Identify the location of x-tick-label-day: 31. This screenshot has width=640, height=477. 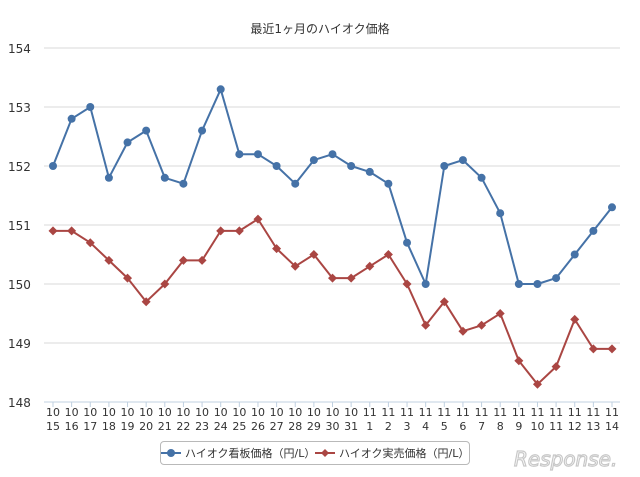
(351, 426).